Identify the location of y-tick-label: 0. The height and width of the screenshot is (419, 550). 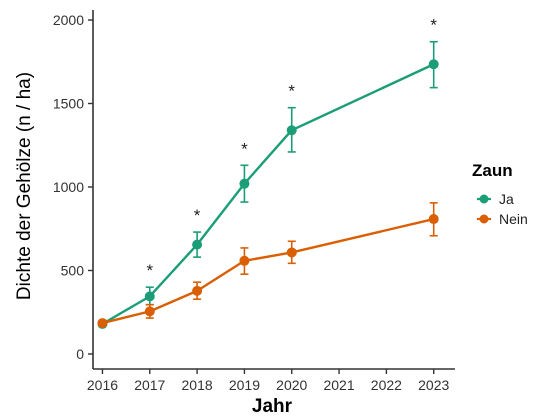
(80, 354).